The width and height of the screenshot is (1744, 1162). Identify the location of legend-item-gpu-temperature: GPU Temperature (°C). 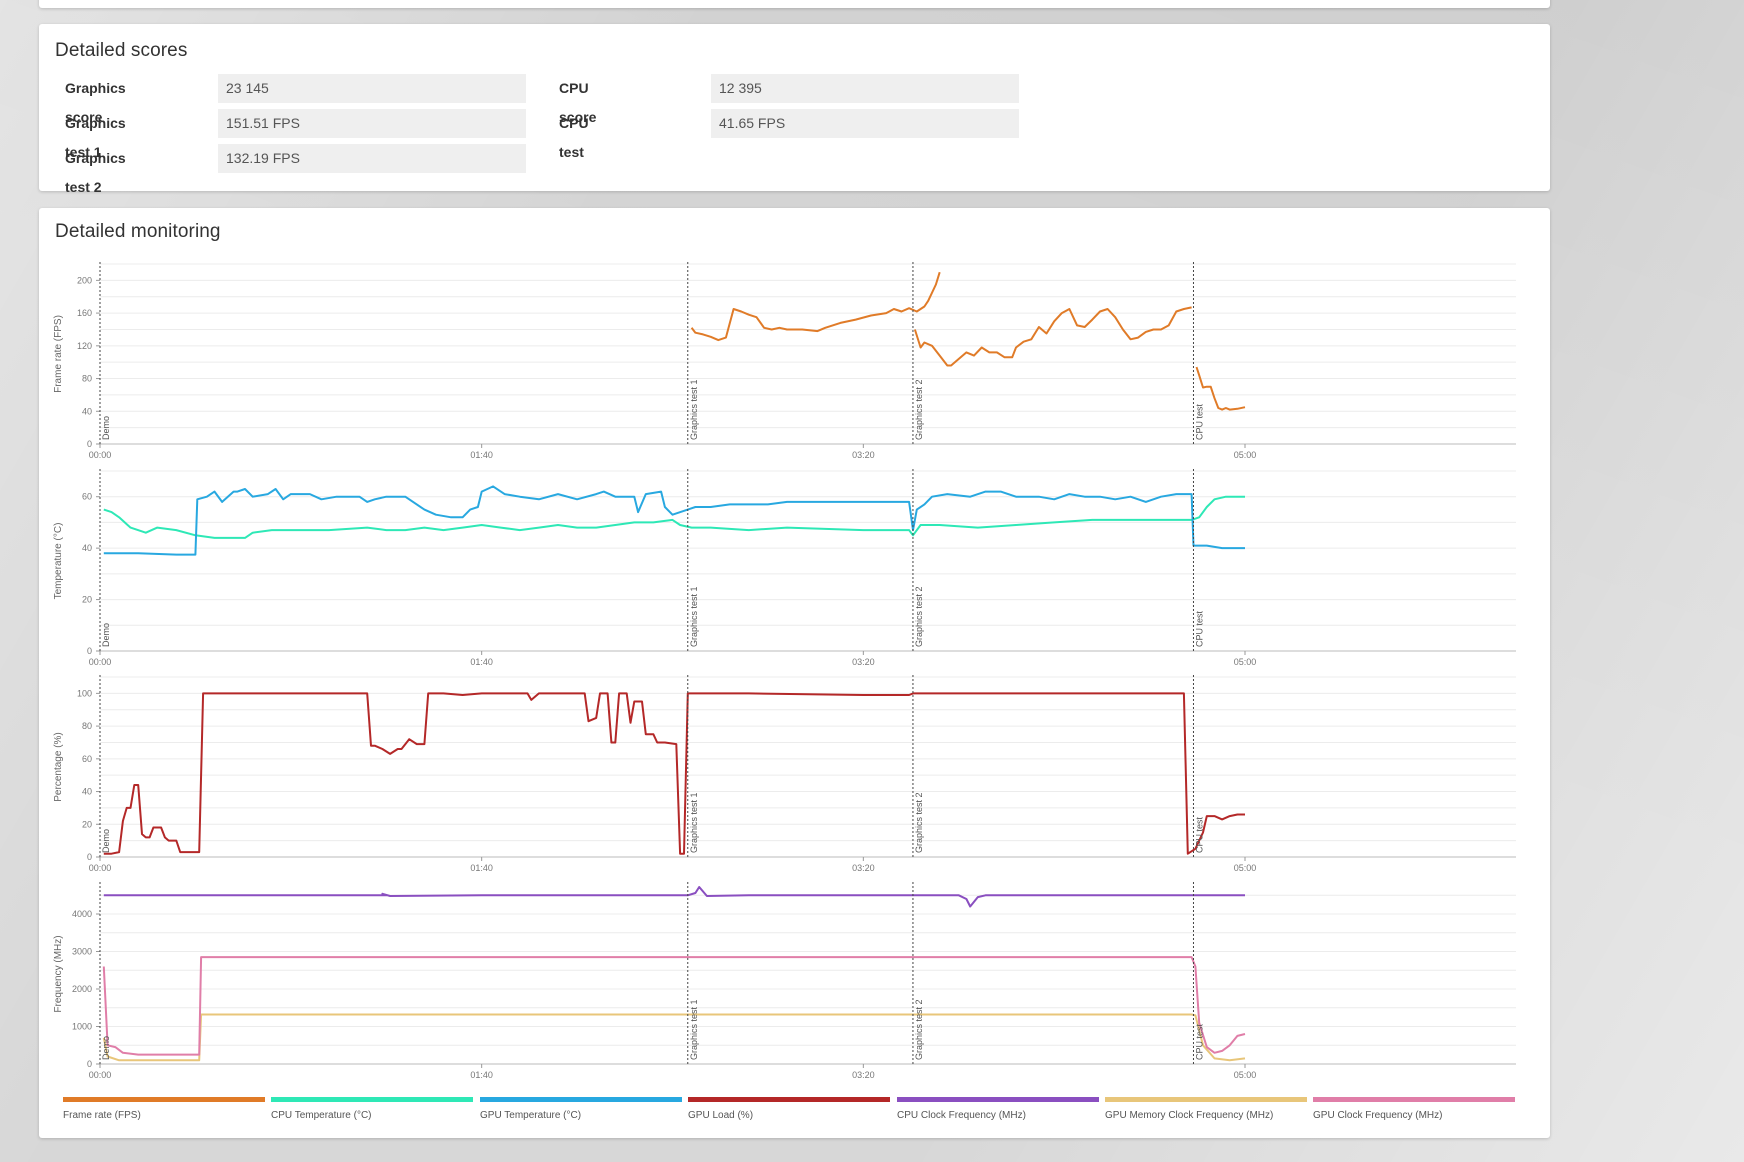
(581, 1112).